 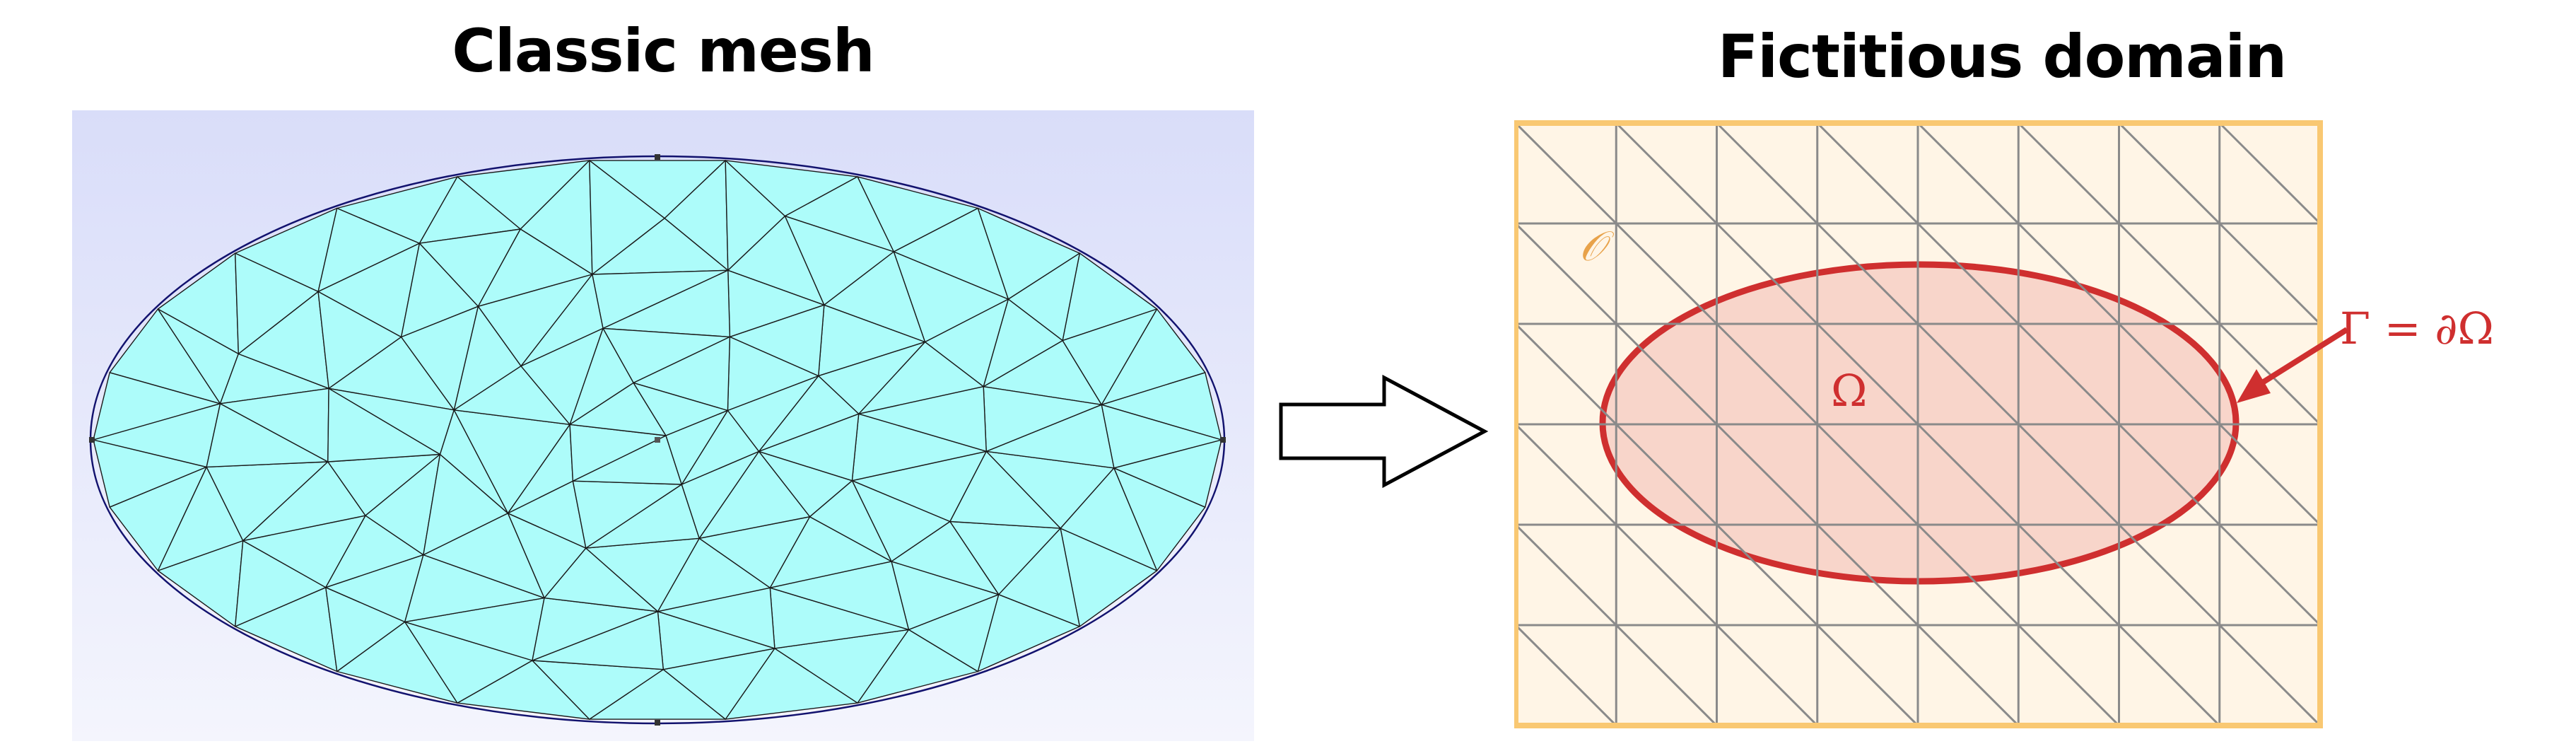 What do you see at coordinates (2305, 356) in the screenshot?
I see `boundary-arrow-shaft` at bounding box center [2305, 356].